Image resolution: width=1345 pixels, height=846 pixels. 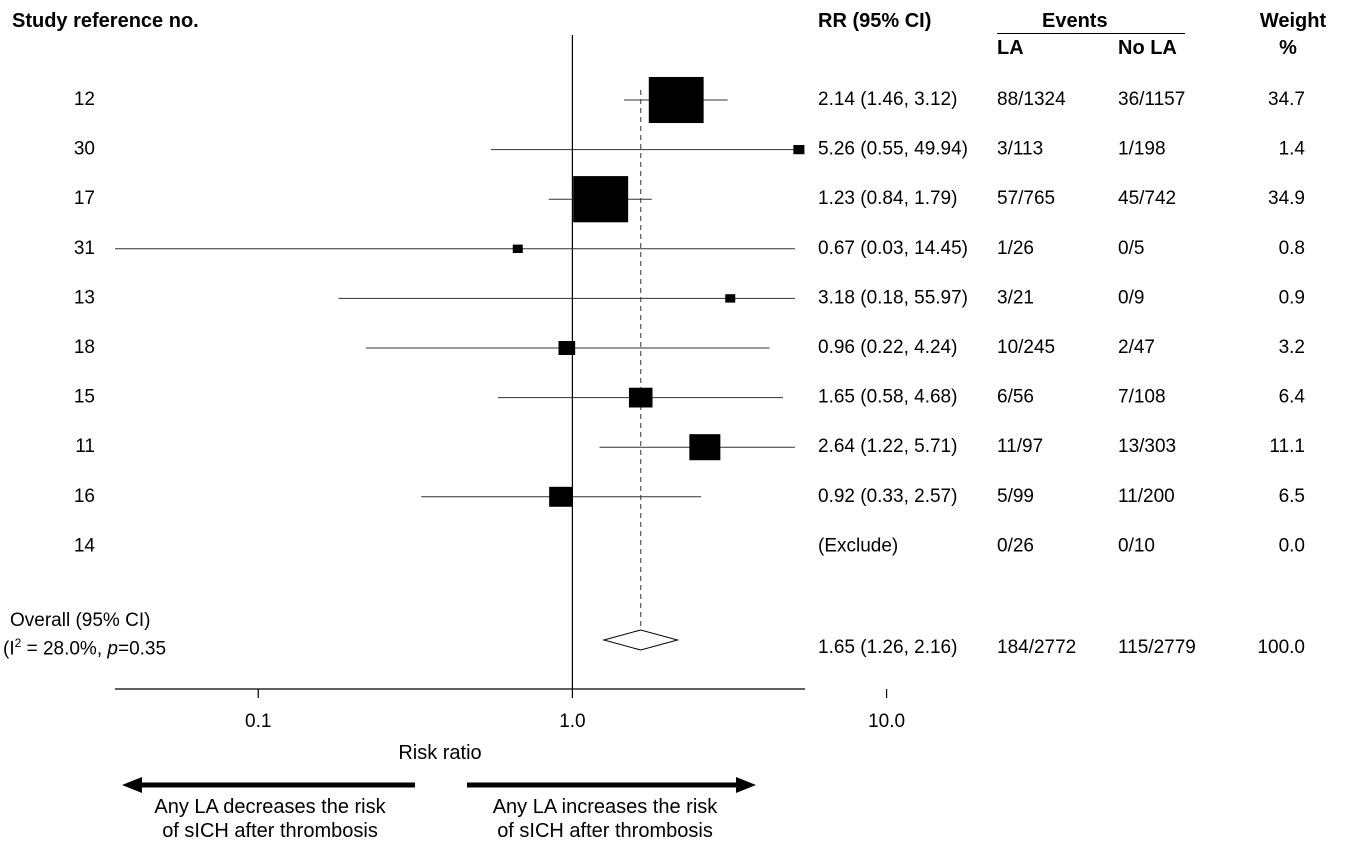 I want to click on weight-value: 11.1, so click(x=1287, y=446).